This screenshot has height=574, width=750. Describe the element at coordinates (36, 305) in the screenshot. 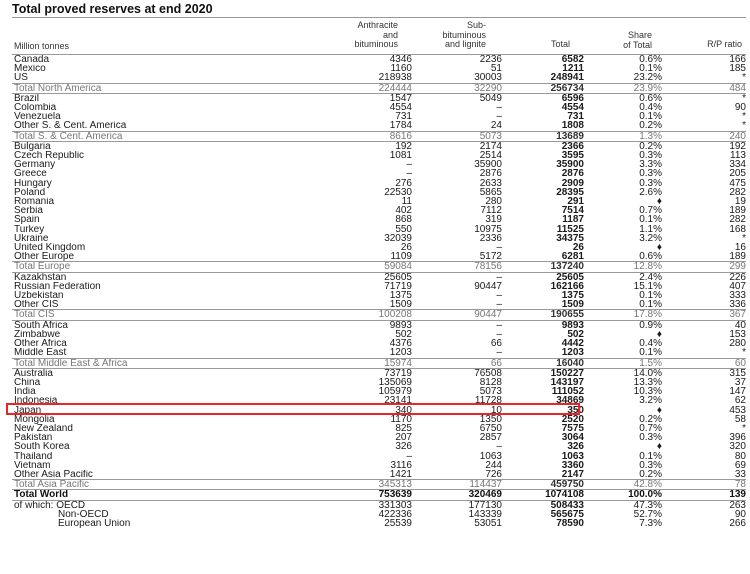

I see `row-name: Other CIS` at that location.